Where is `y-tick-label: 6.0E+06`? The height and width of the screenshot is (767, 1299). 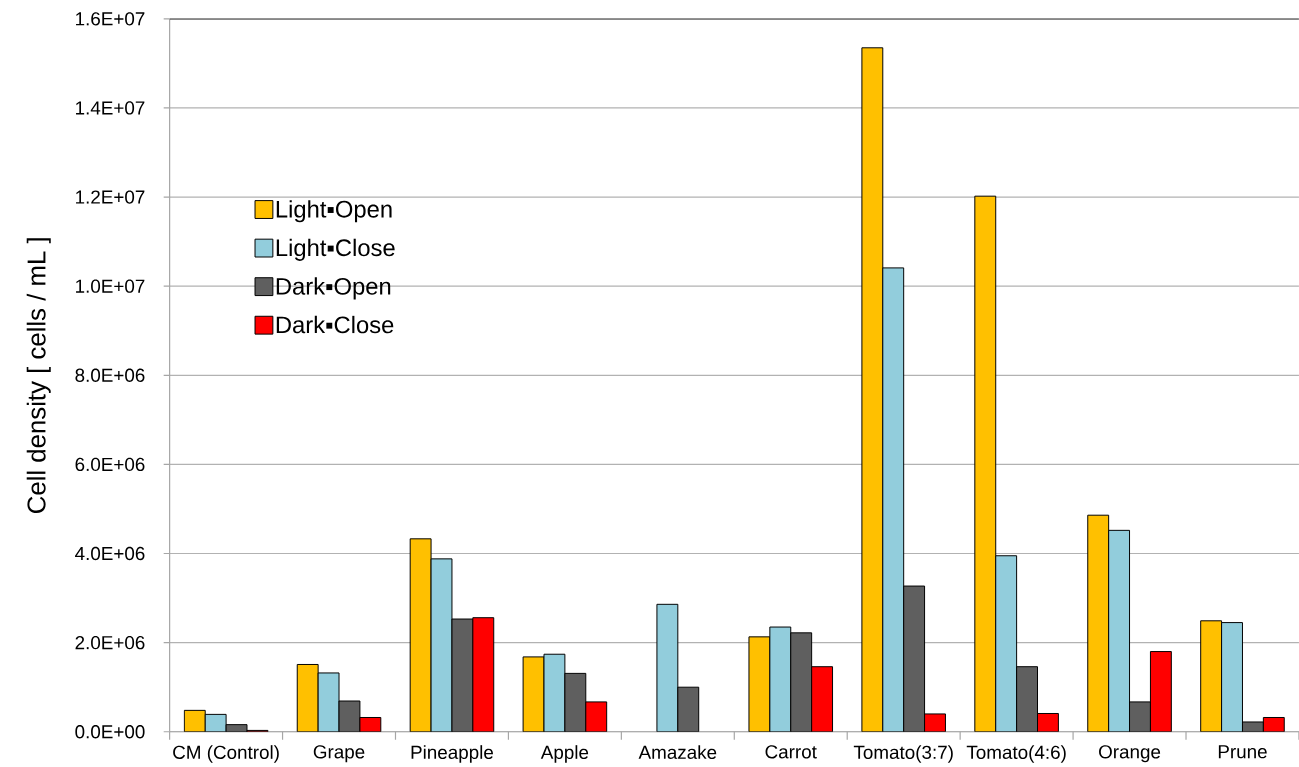
y-tick-label: 6.0E+06 is located at coordinates (110, 464).